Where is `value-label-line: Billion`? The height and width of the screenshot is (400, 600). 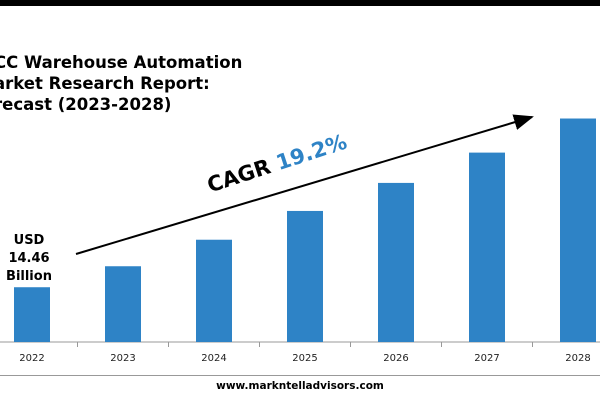 value-label-line: Billion is located at coordinates (29, 276).